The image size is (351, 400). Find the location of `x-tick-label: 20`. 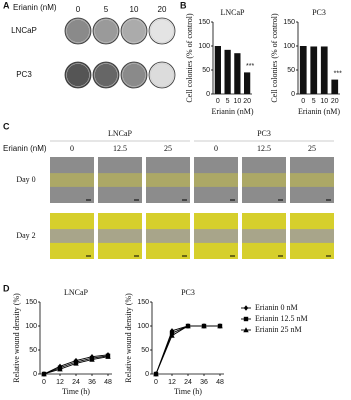

x-tick-label: 20 is located at coordinates (247, 101).